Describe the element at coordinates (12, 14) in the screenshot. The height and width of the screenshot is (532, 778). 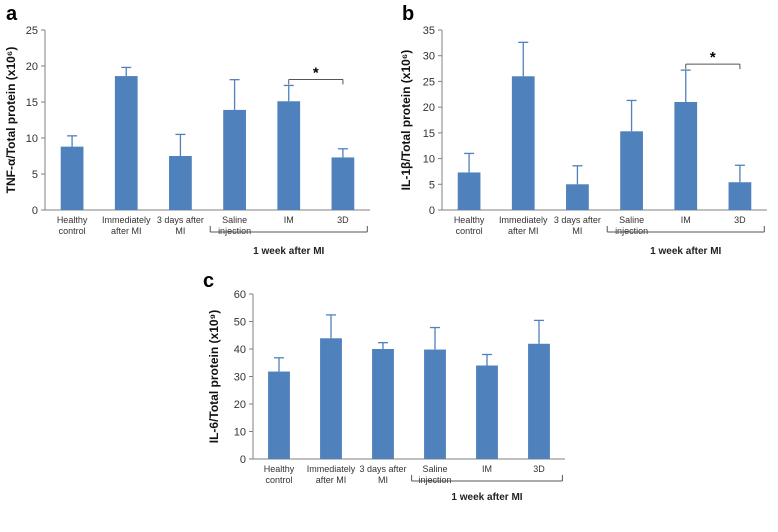
I see `panel-letter: a` at that location.